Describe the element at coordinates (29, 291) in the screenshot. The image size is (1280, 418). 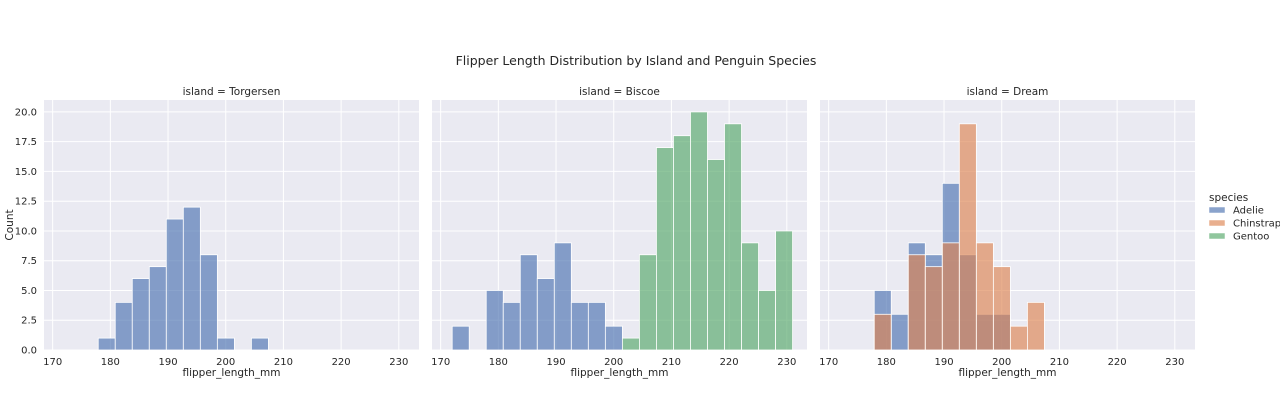
I see `y-tick-label: 5.0` at that location.